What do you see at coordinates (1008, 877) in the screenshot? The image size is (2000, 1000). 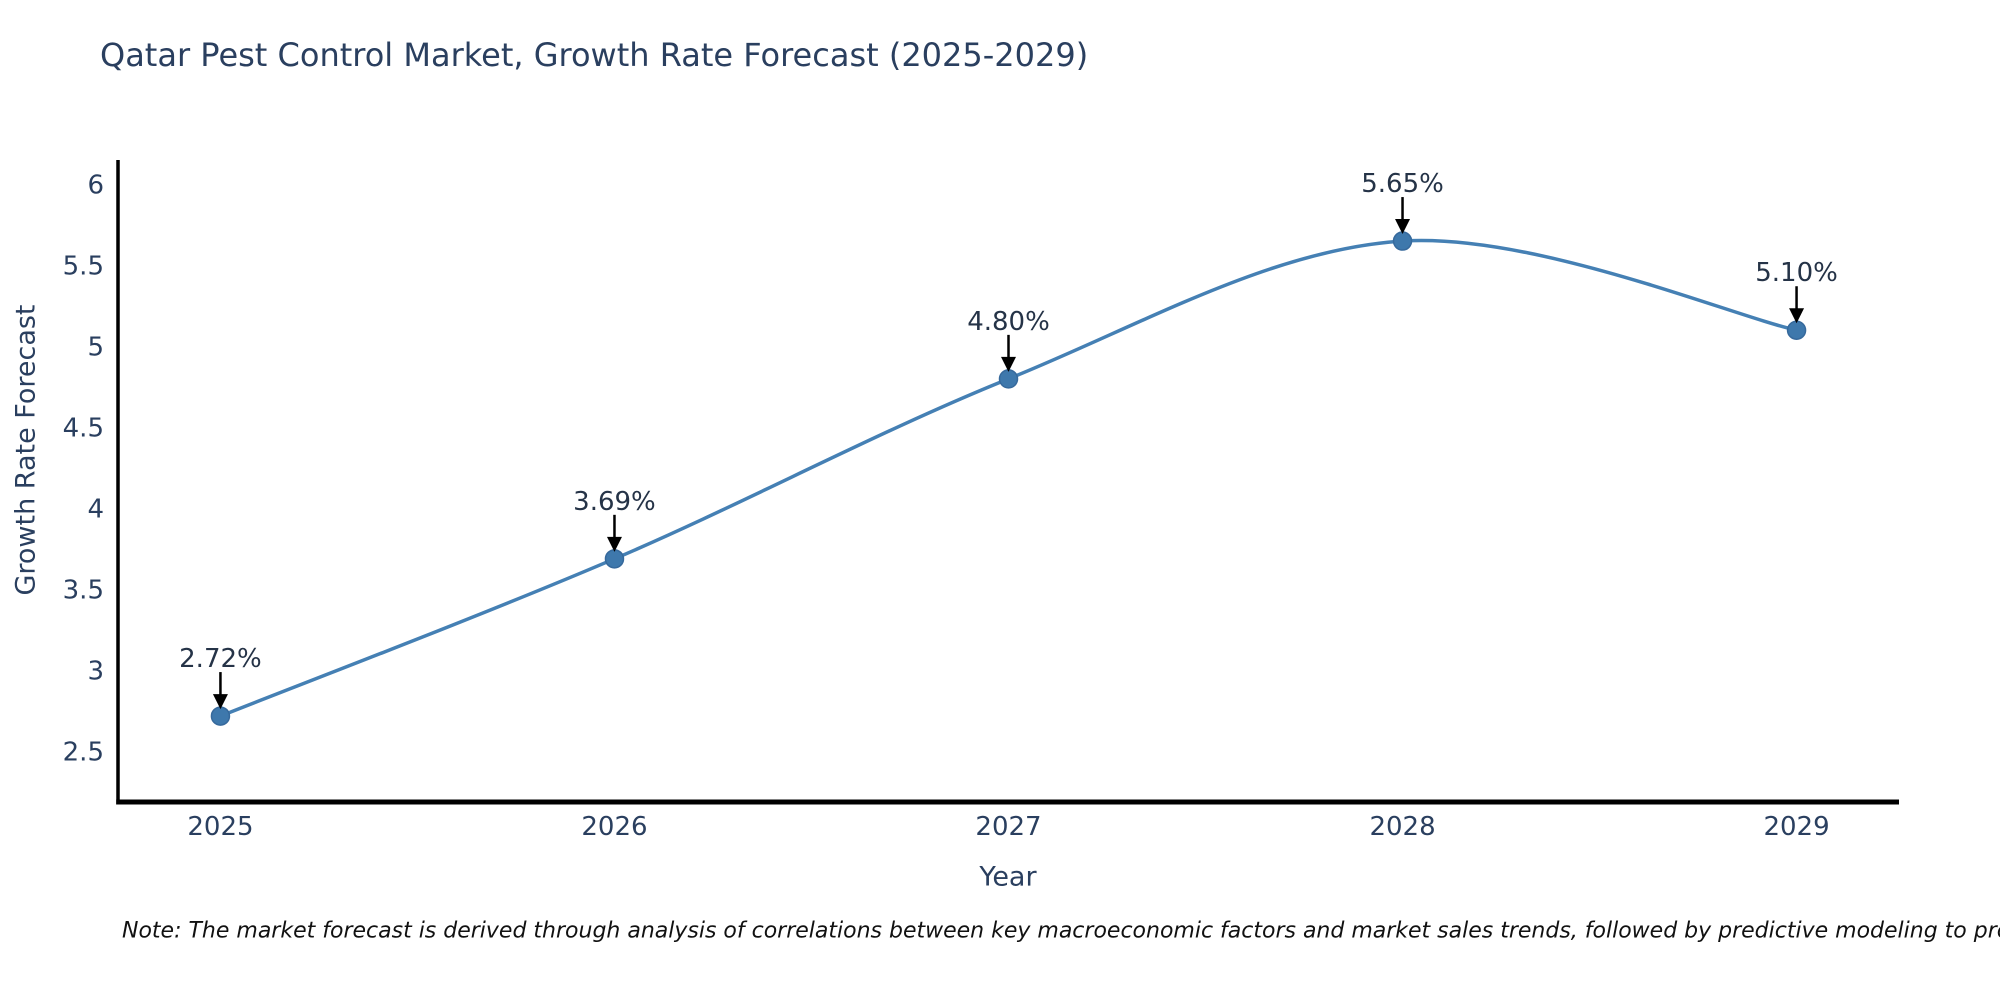 I see `x-axis-title: Year` at bounding box center [1008, 877].